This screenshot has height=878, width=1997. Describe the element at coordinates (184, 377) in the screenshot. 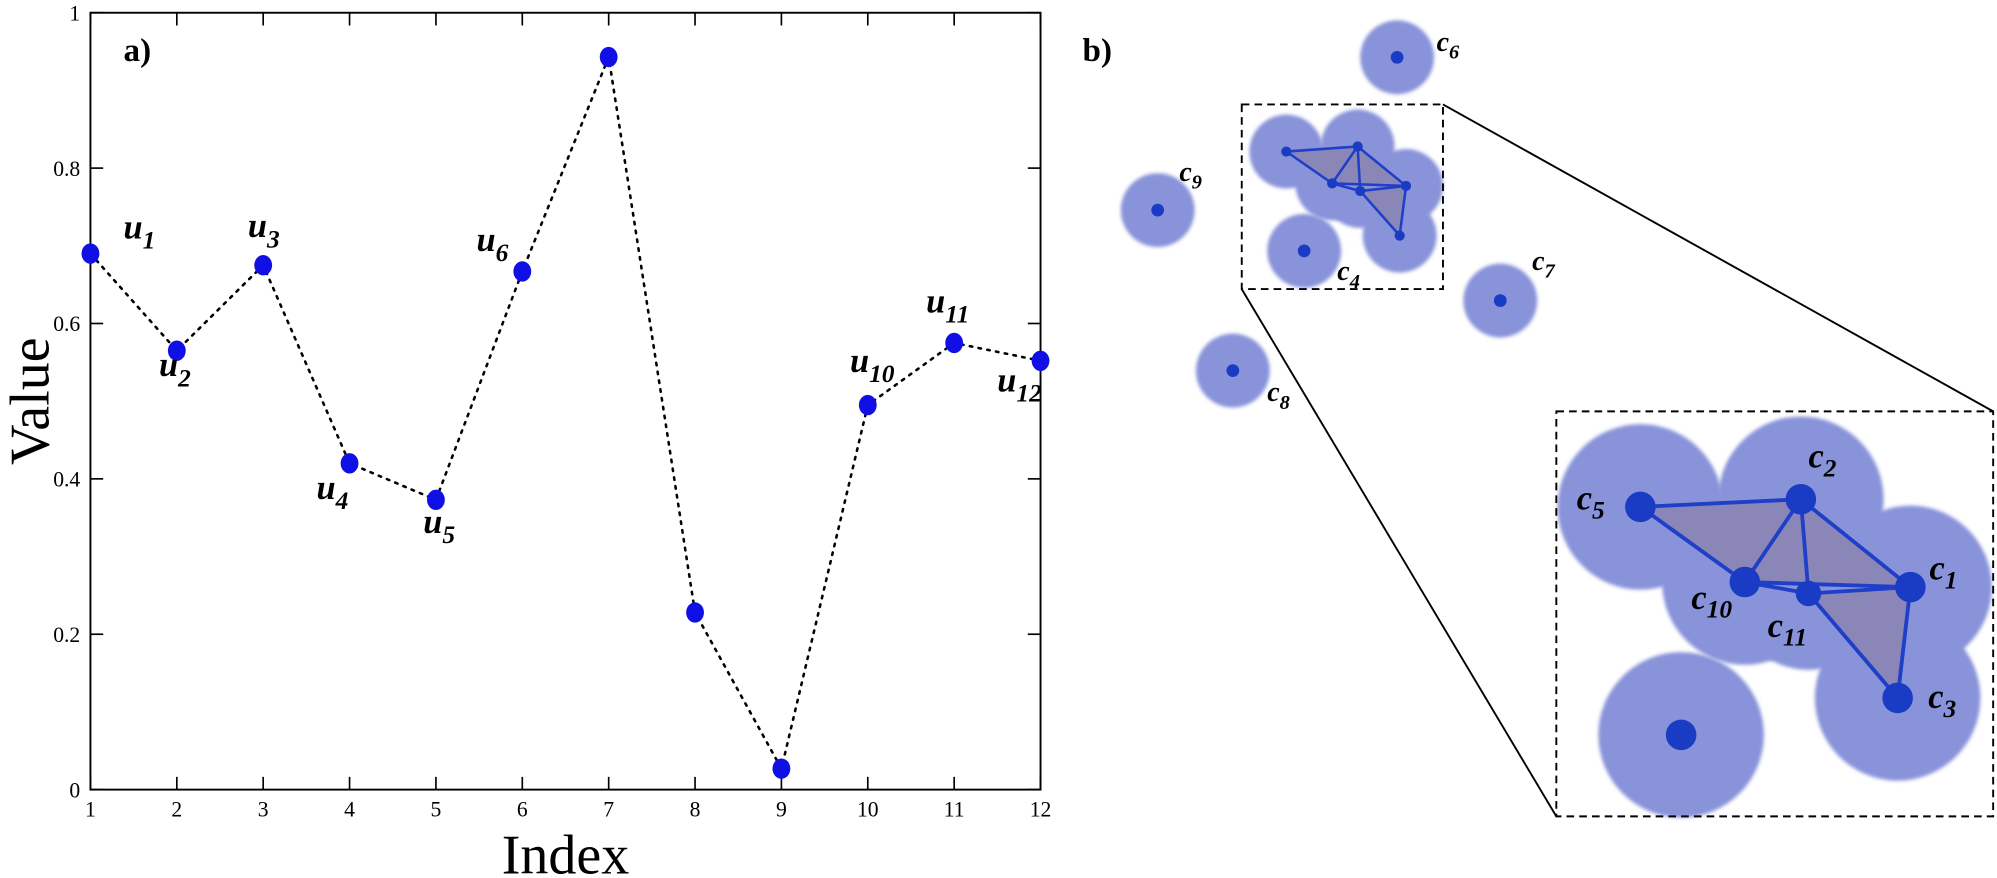

I see `point-label-sub: 2` at that location.